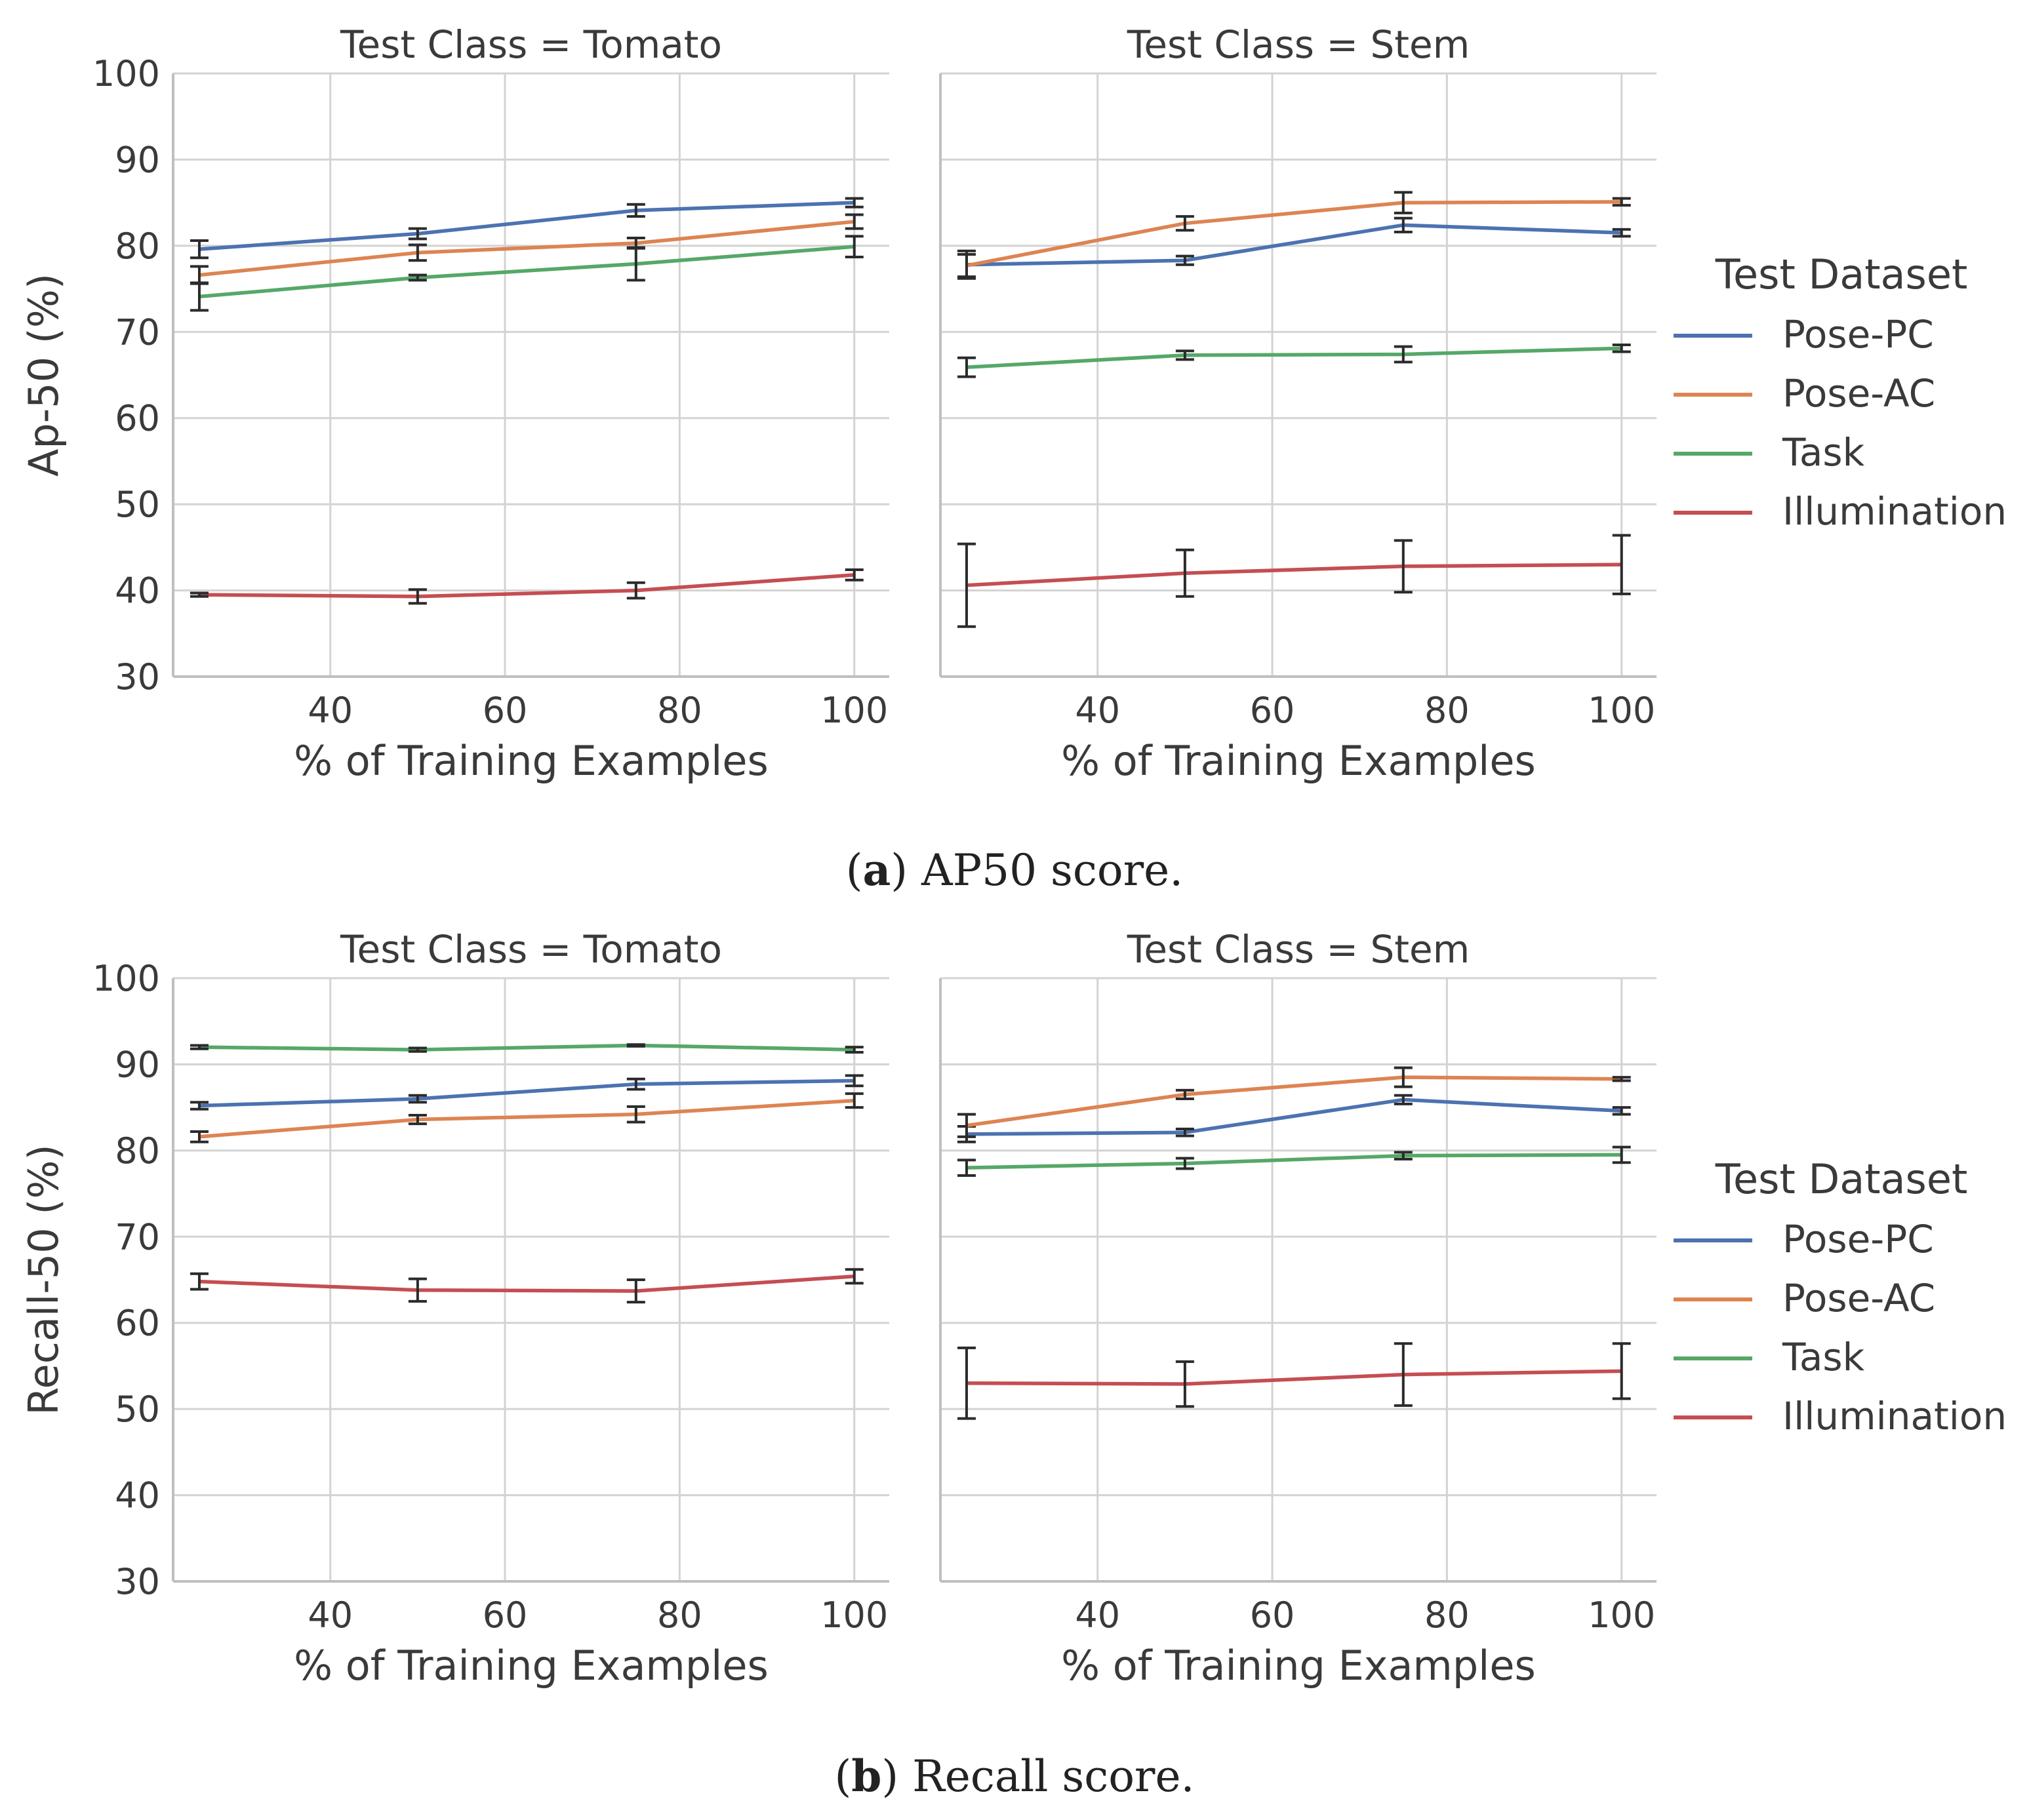 The image size is (2029, 1820). I want to click on y-tick-label-60: 60, so click(137, 1323).